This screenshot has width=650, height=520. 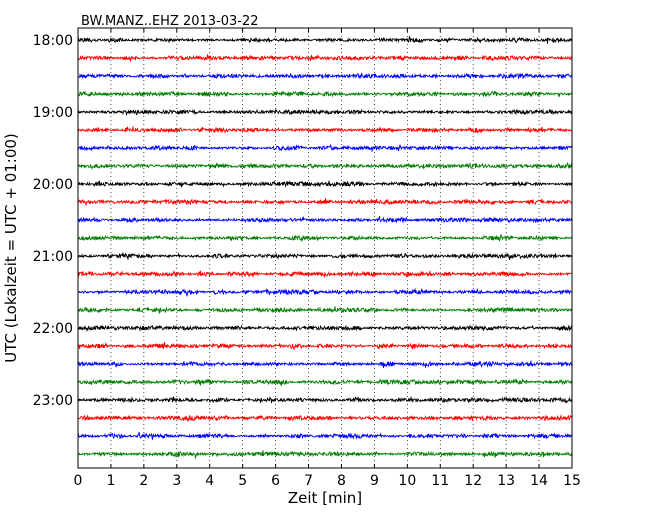 What do you see at coordinates (572, 481) in the screenshot?
I see `x-tick-label: 15` at bounding box center [572, 481].